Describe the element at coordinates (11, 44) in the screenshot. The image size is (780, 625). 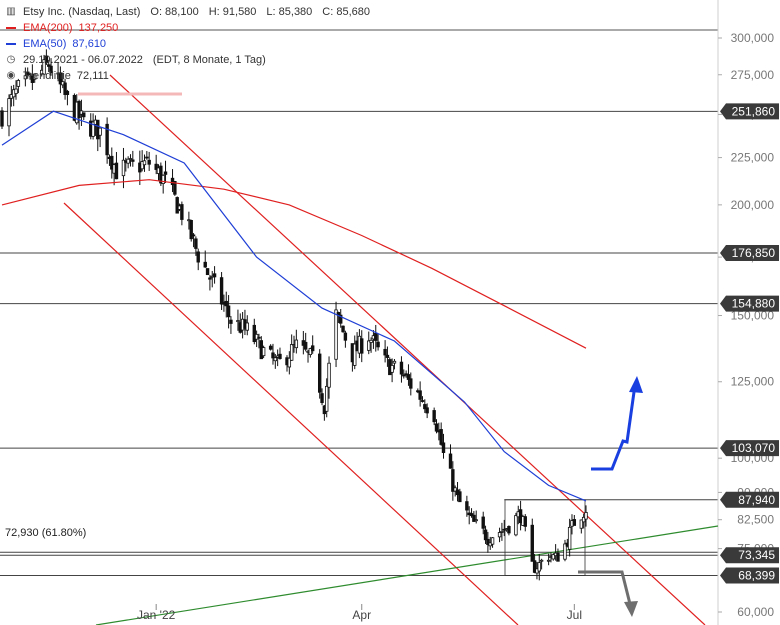
I see `ema50-swatch` at that location.